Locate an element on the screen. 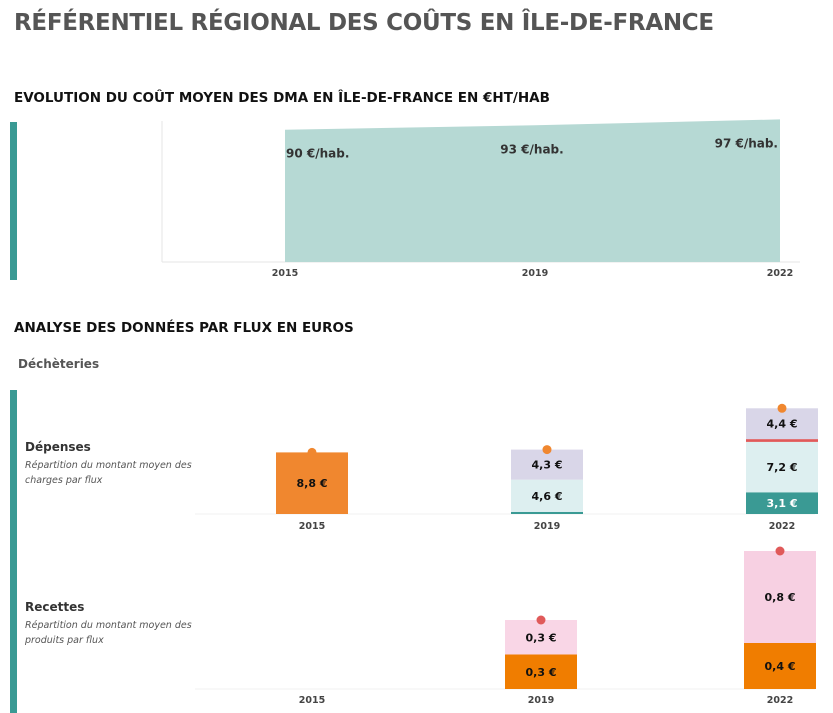 The image size is (833, 713). depenses-bar-2022-seg0 is located at coordinates (782, 503).